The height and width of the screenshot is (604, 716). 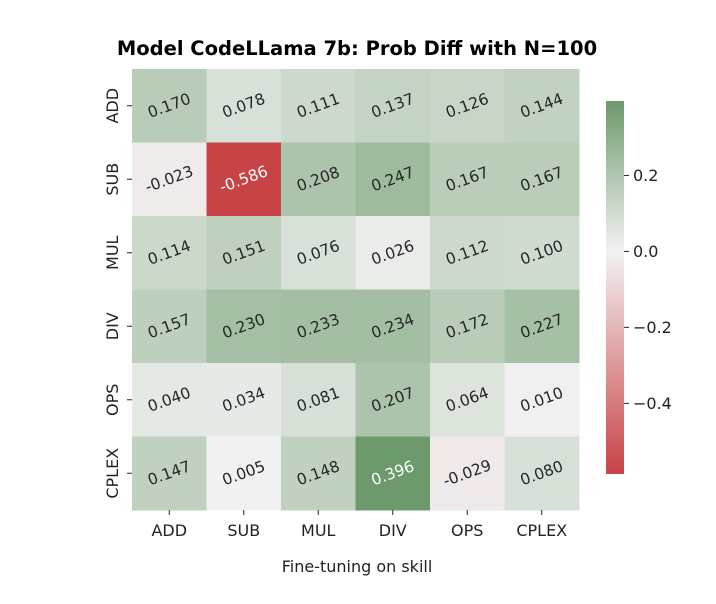 What do you see at coordinates (645, 251) in the screenshot?
I see `colorbar-tick-label: 0.0` at bounding box center [645, 251].